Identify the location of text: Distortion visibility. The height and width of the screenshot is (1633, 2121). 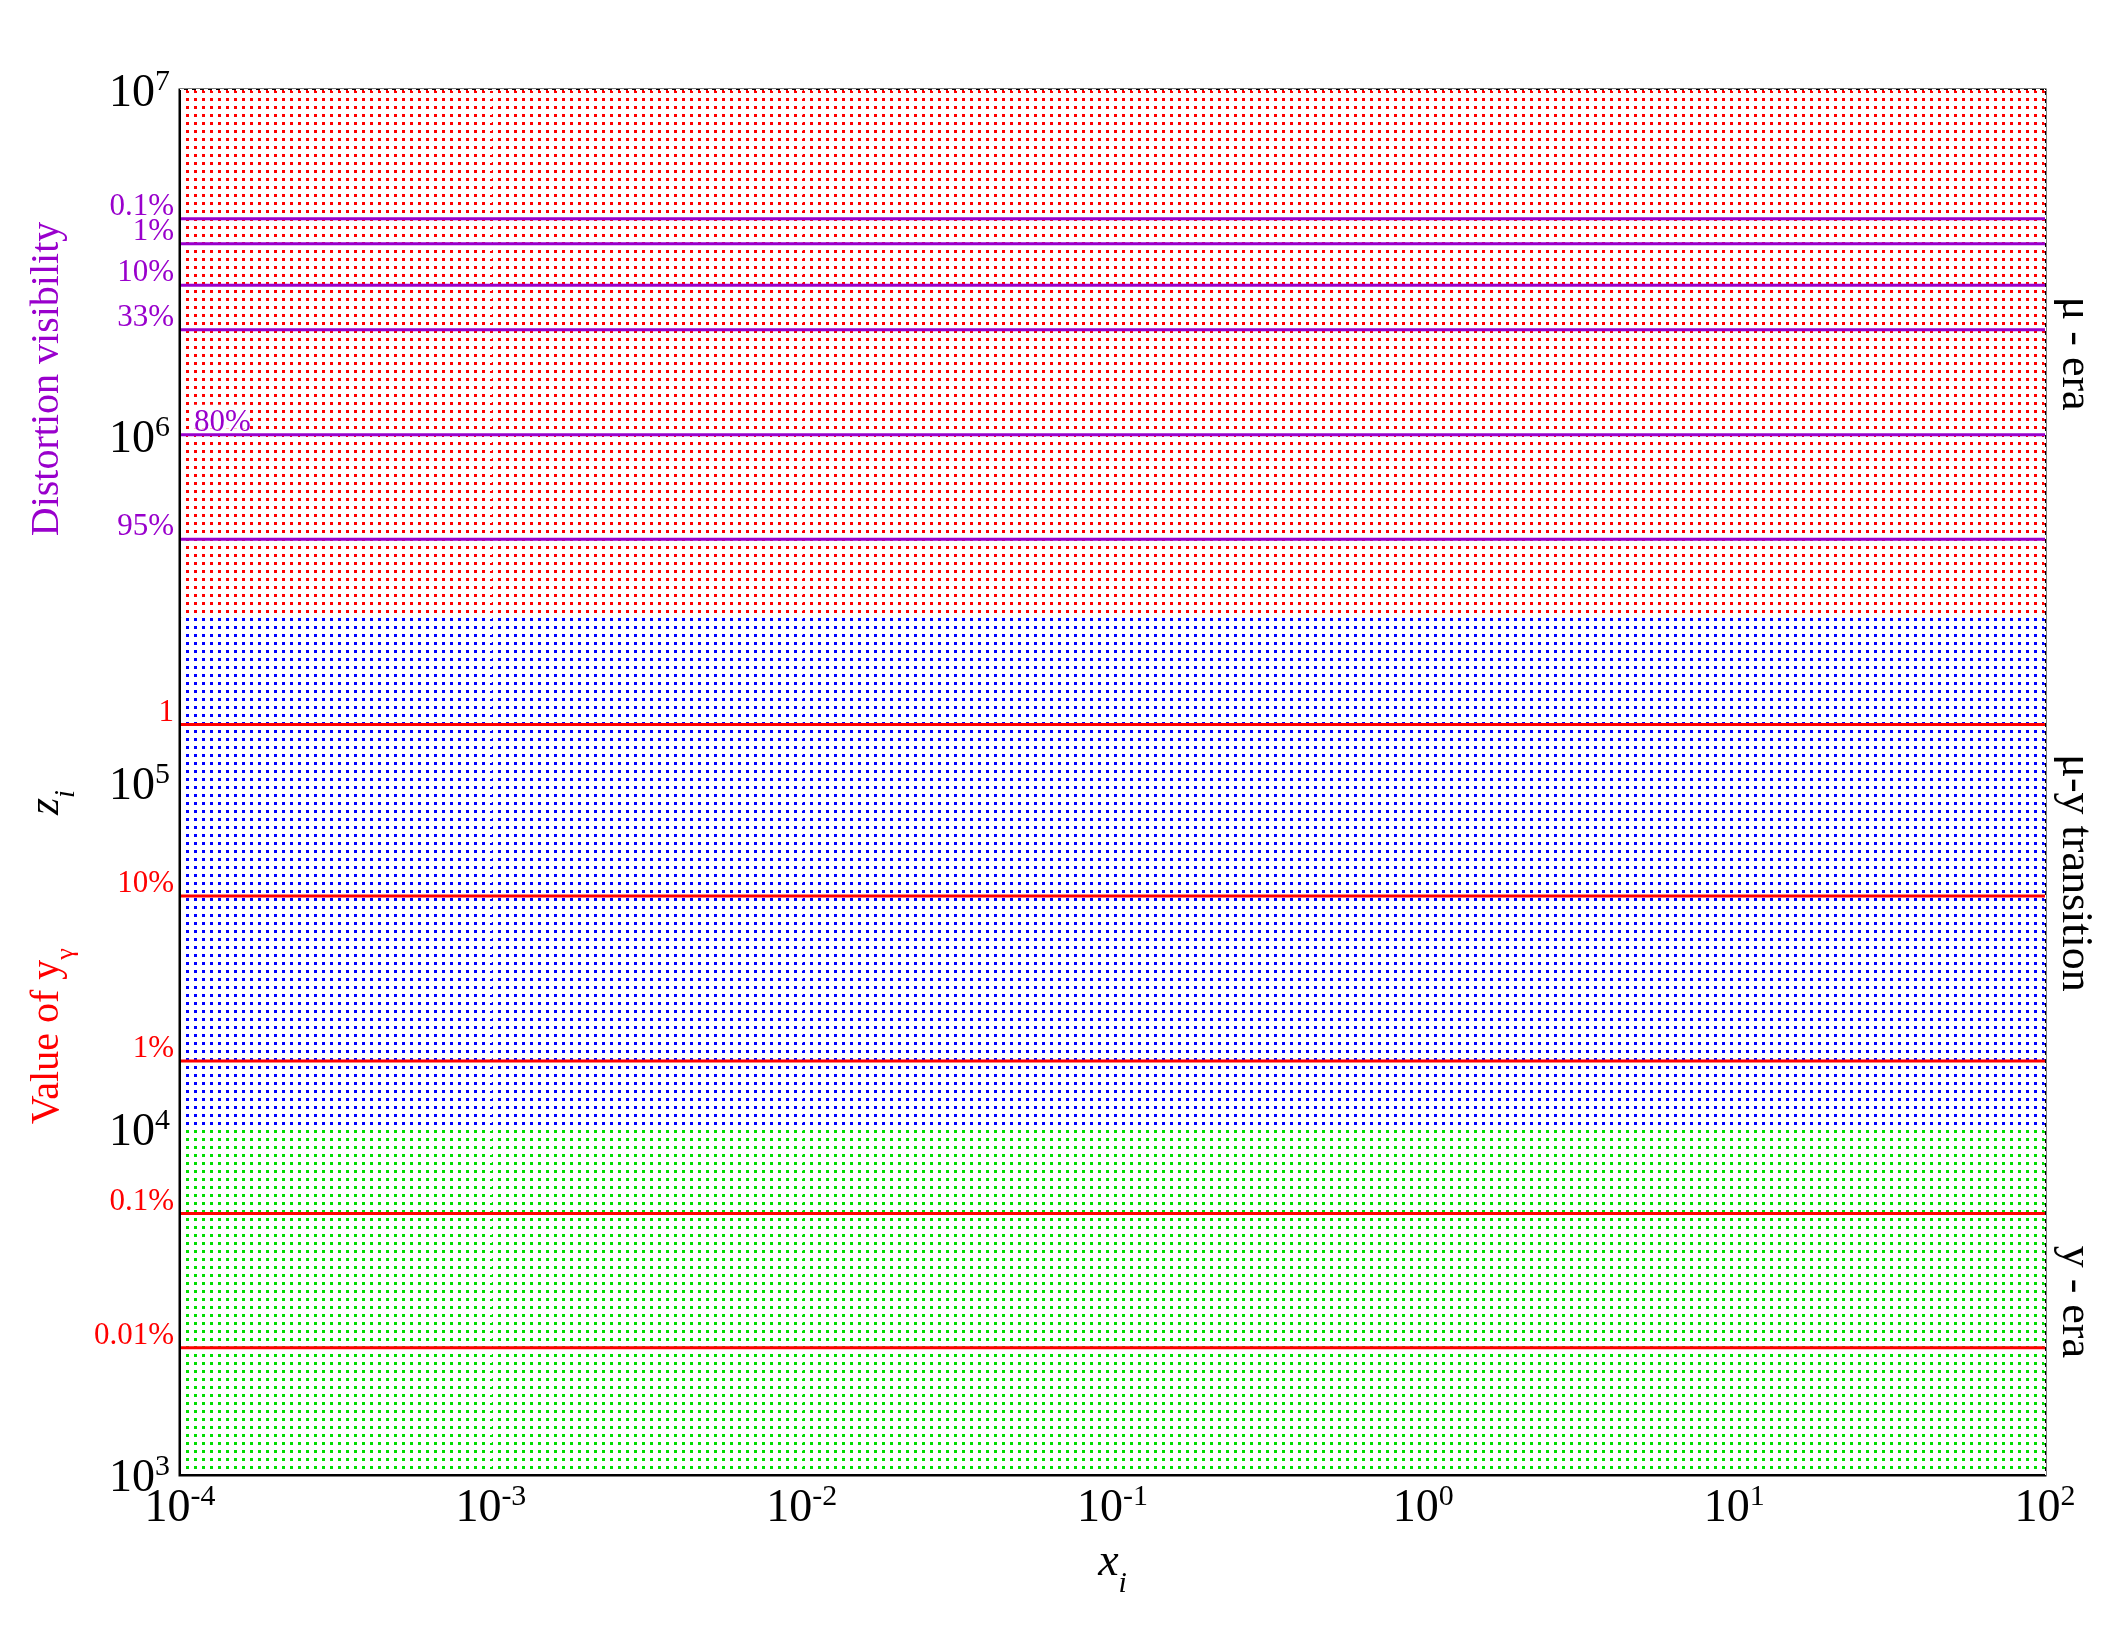
(44, 379).